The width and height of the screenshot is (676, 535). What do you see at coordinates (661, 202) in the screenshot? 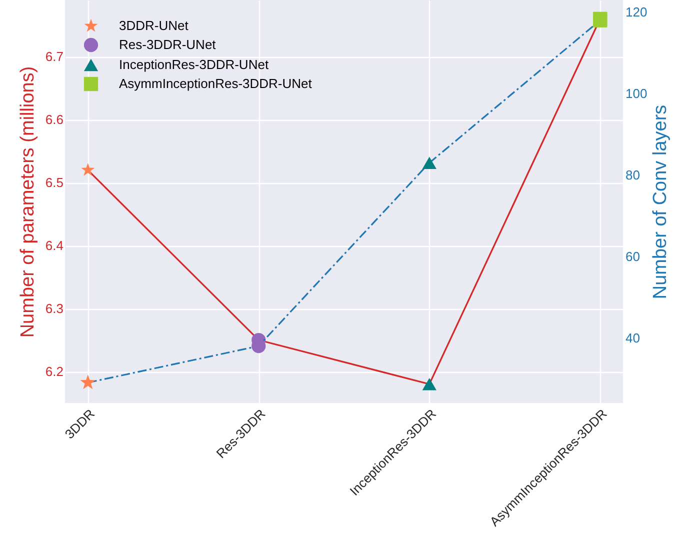
I see `y2-axis-title: Number of Conv layers` at bounding box center [661, 202].